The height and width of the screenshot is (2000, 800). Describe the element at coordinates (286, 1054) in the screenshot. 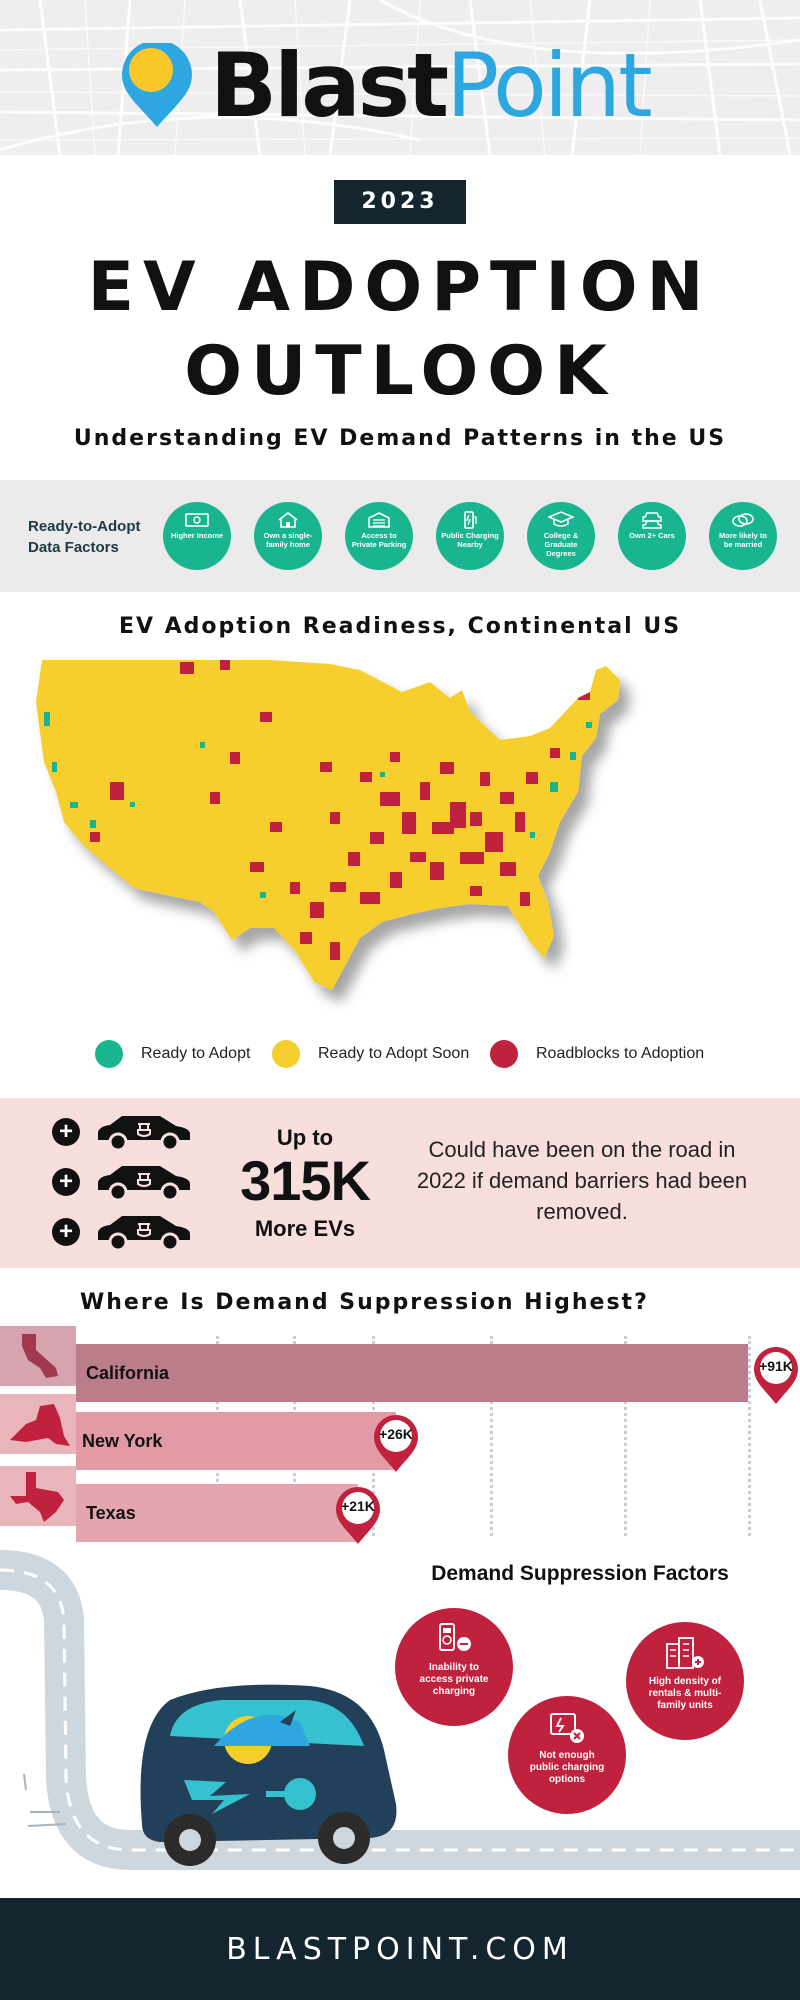

I see `legend-dot-yellow` at that location.